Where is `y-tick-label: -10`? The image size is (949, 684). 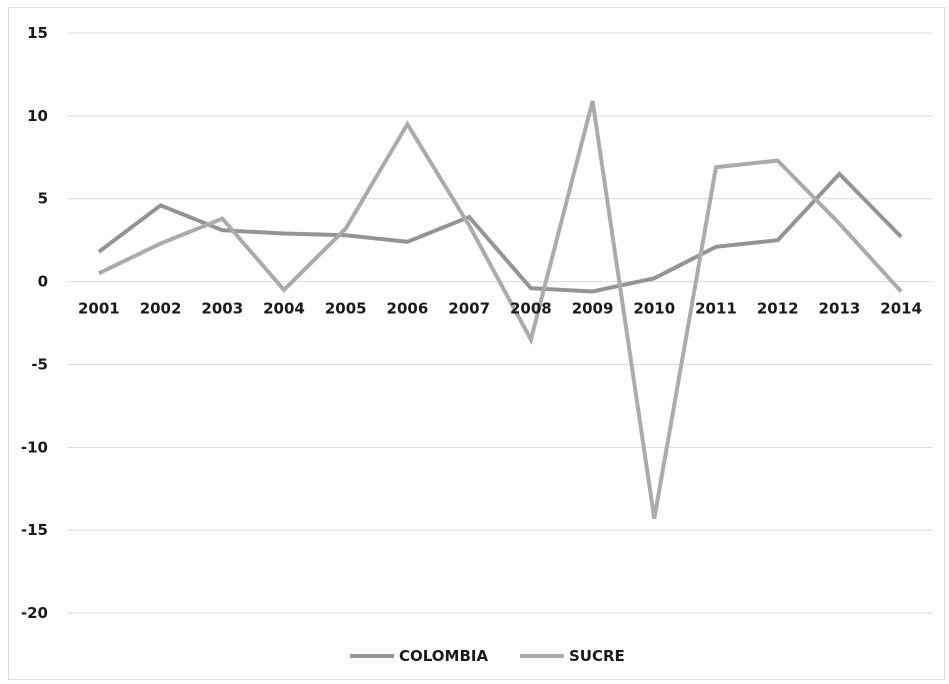
y-tick-label: -10 is located at coordinates (34, 447).